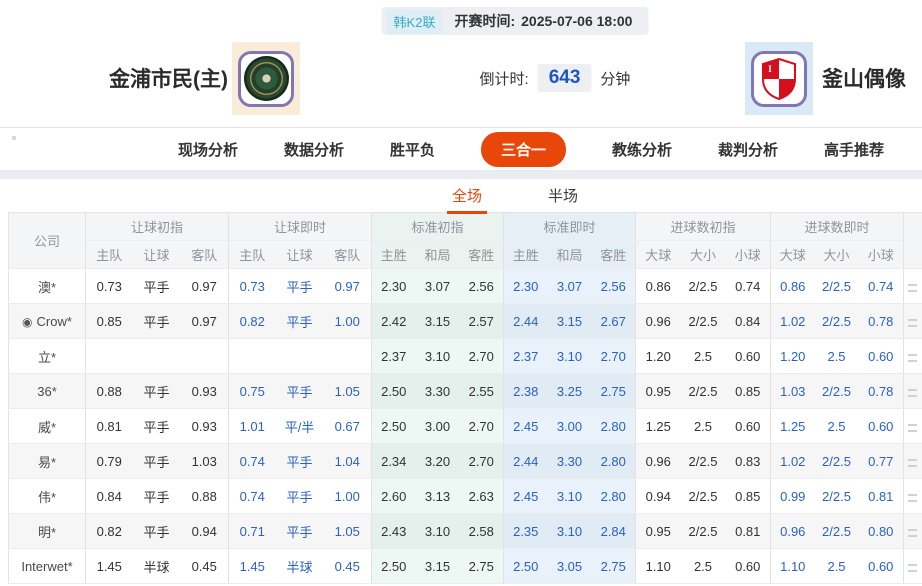 The image size is (922, 586). Describe the element at coordinates (525, 391) in the screenshot. I see `odds-cell: 2.38` at that location.